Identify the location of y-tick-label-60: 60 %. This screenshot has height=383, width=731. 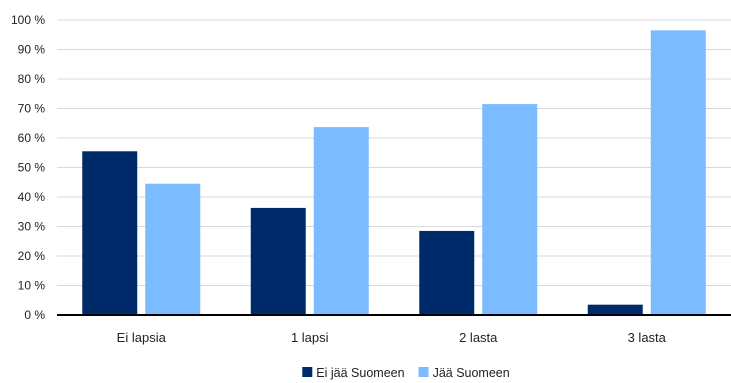
(32, 138).